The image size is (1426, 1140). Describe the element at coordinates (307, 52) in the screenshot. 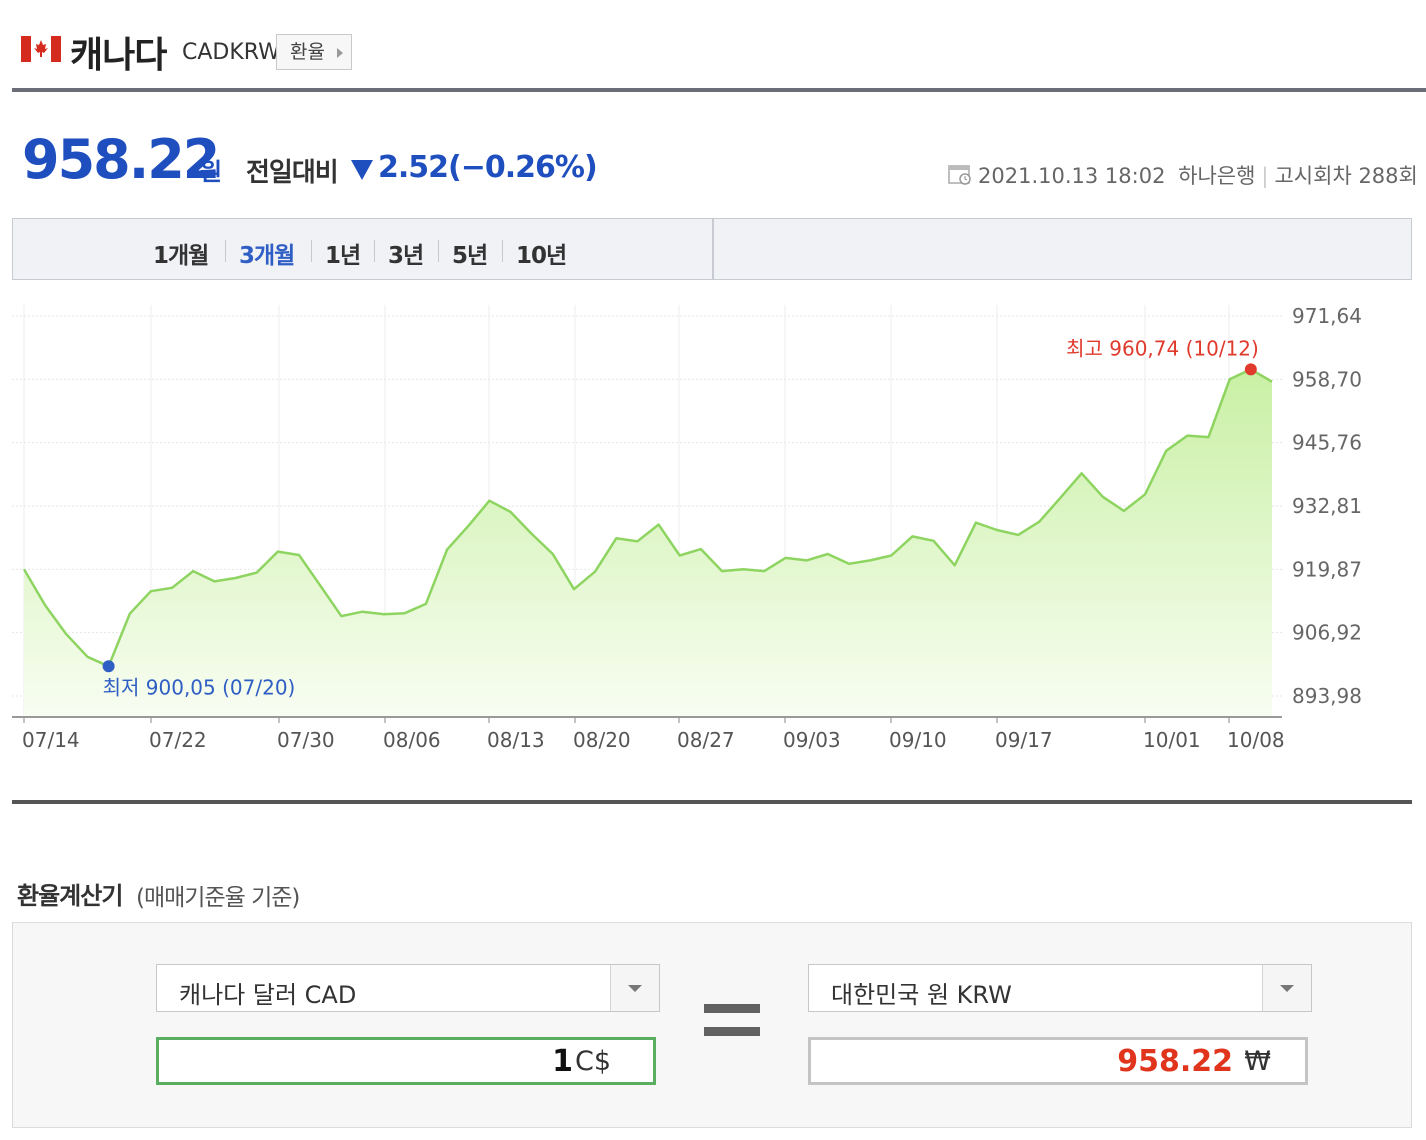

I see `exchange-rate-button-label: 환율` at that location.